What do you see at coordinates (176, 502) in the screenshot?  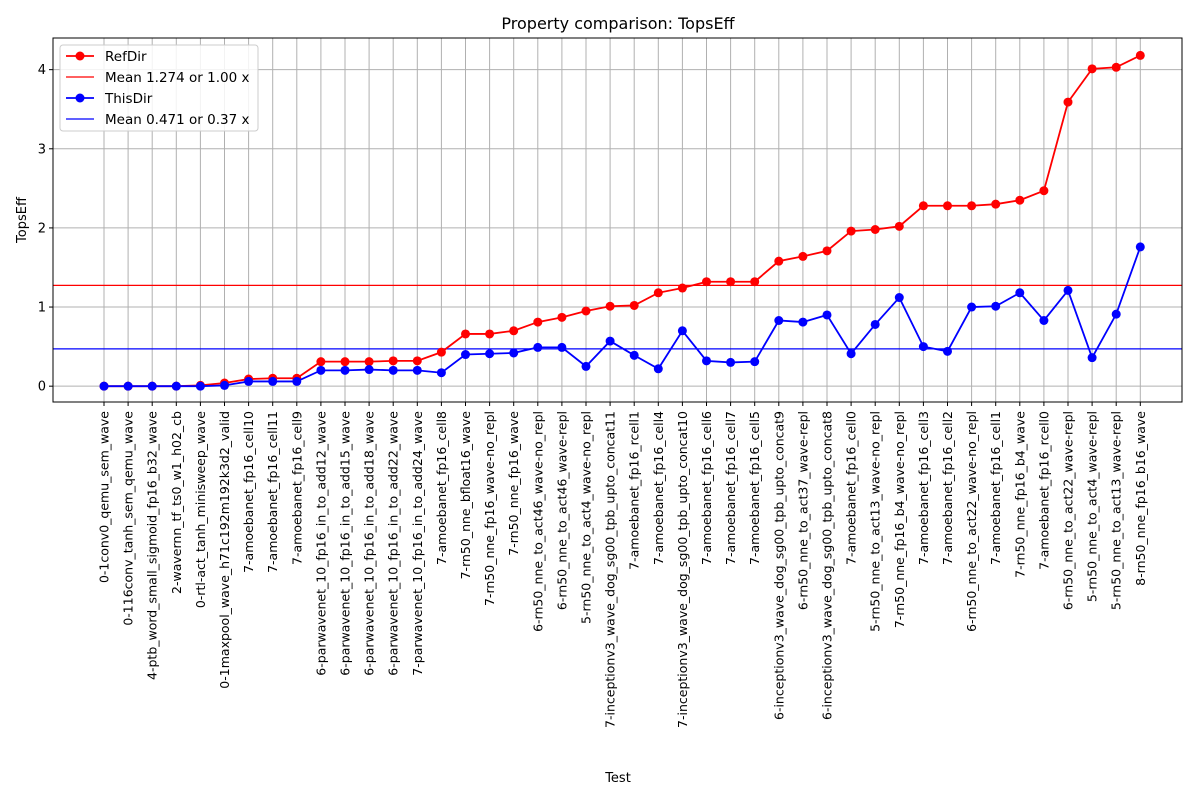 I see `x-tick-label: 2-wavernn_tf_ts0_w1_h02_cb` at bounding box center [176, 502].